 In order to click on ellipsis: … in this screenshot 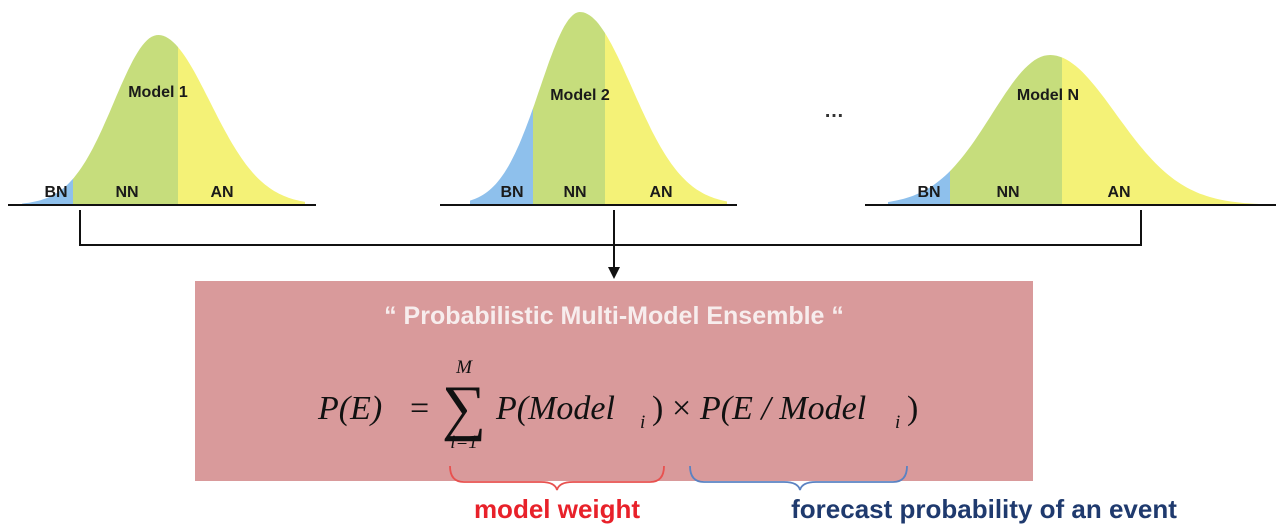, I will do `click(834, 111)`.